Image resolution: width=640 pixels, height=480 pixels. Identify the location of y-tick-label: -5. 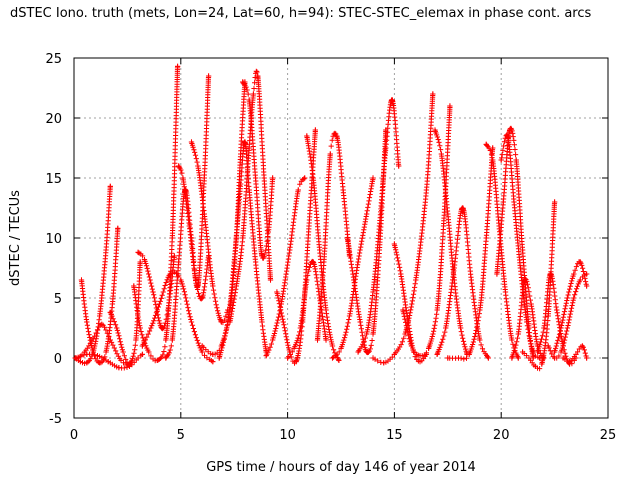
(55, 419).